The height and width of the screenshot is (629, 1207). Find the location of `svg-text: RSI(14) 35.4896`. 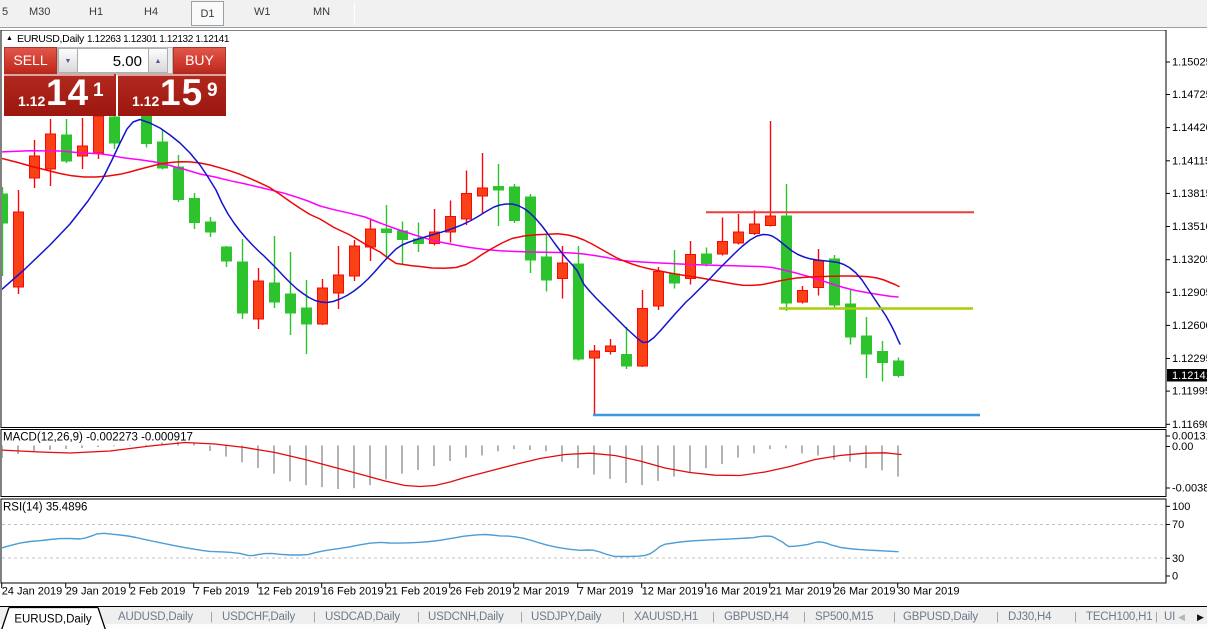

svg-text: RSI(14) 35.4896 is located at coordinates (45, 508).